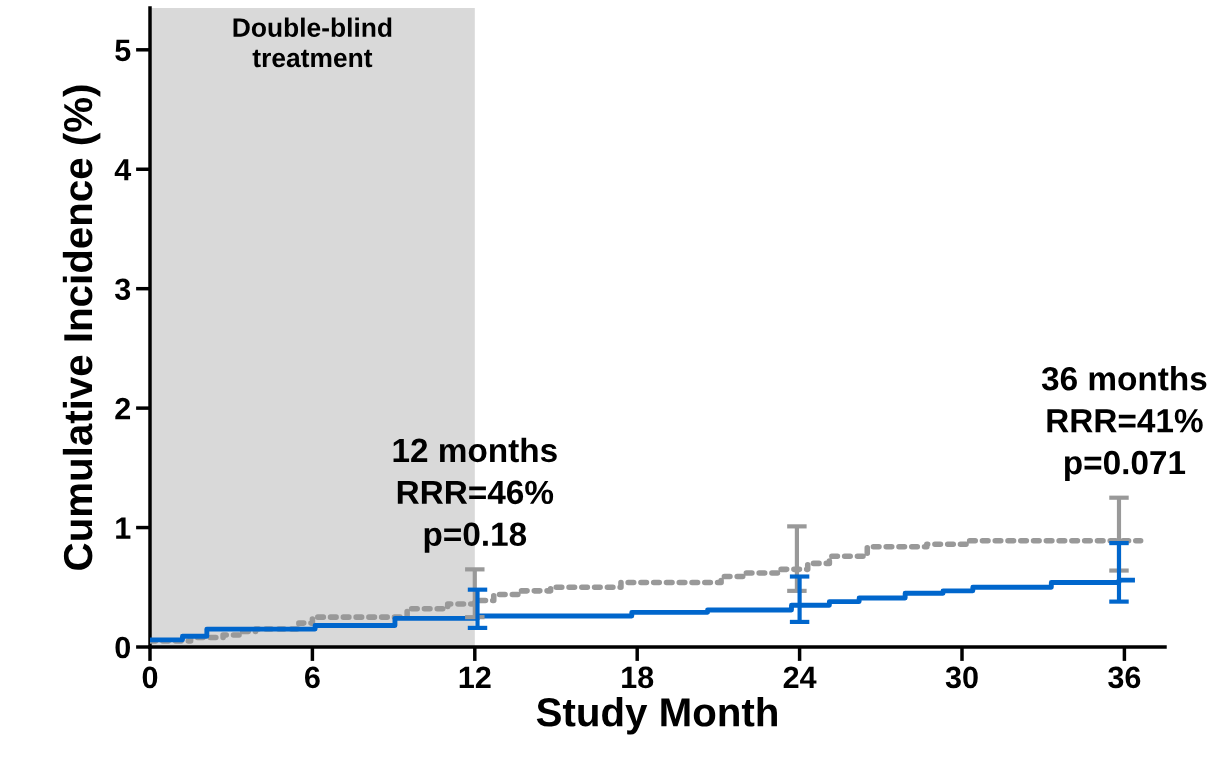 The image size is (1225, 772). What do you see at coordinates (475, 495) in the screenshot?
I see `annotation: 12 months RRR=46% p=0.18` at bounding box center [475, 495].